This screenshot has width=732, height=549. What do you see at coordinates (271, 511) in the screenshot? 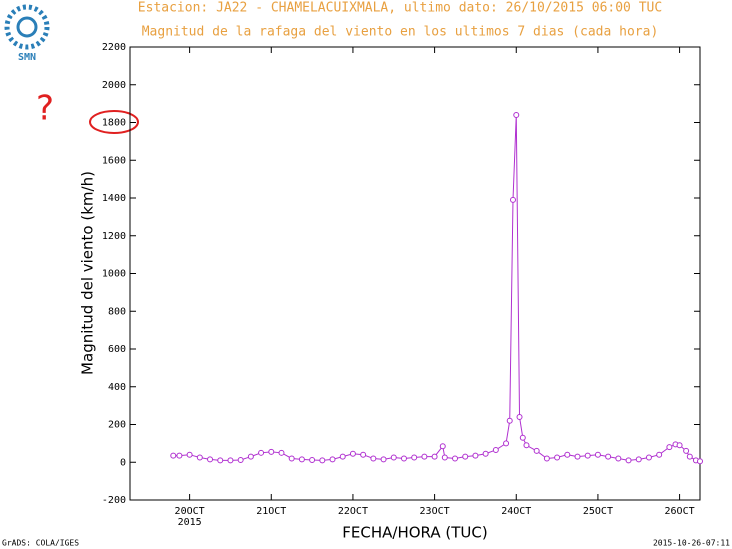
I see `x-tick-label: 21OCT` at bounding box center [271, 511].